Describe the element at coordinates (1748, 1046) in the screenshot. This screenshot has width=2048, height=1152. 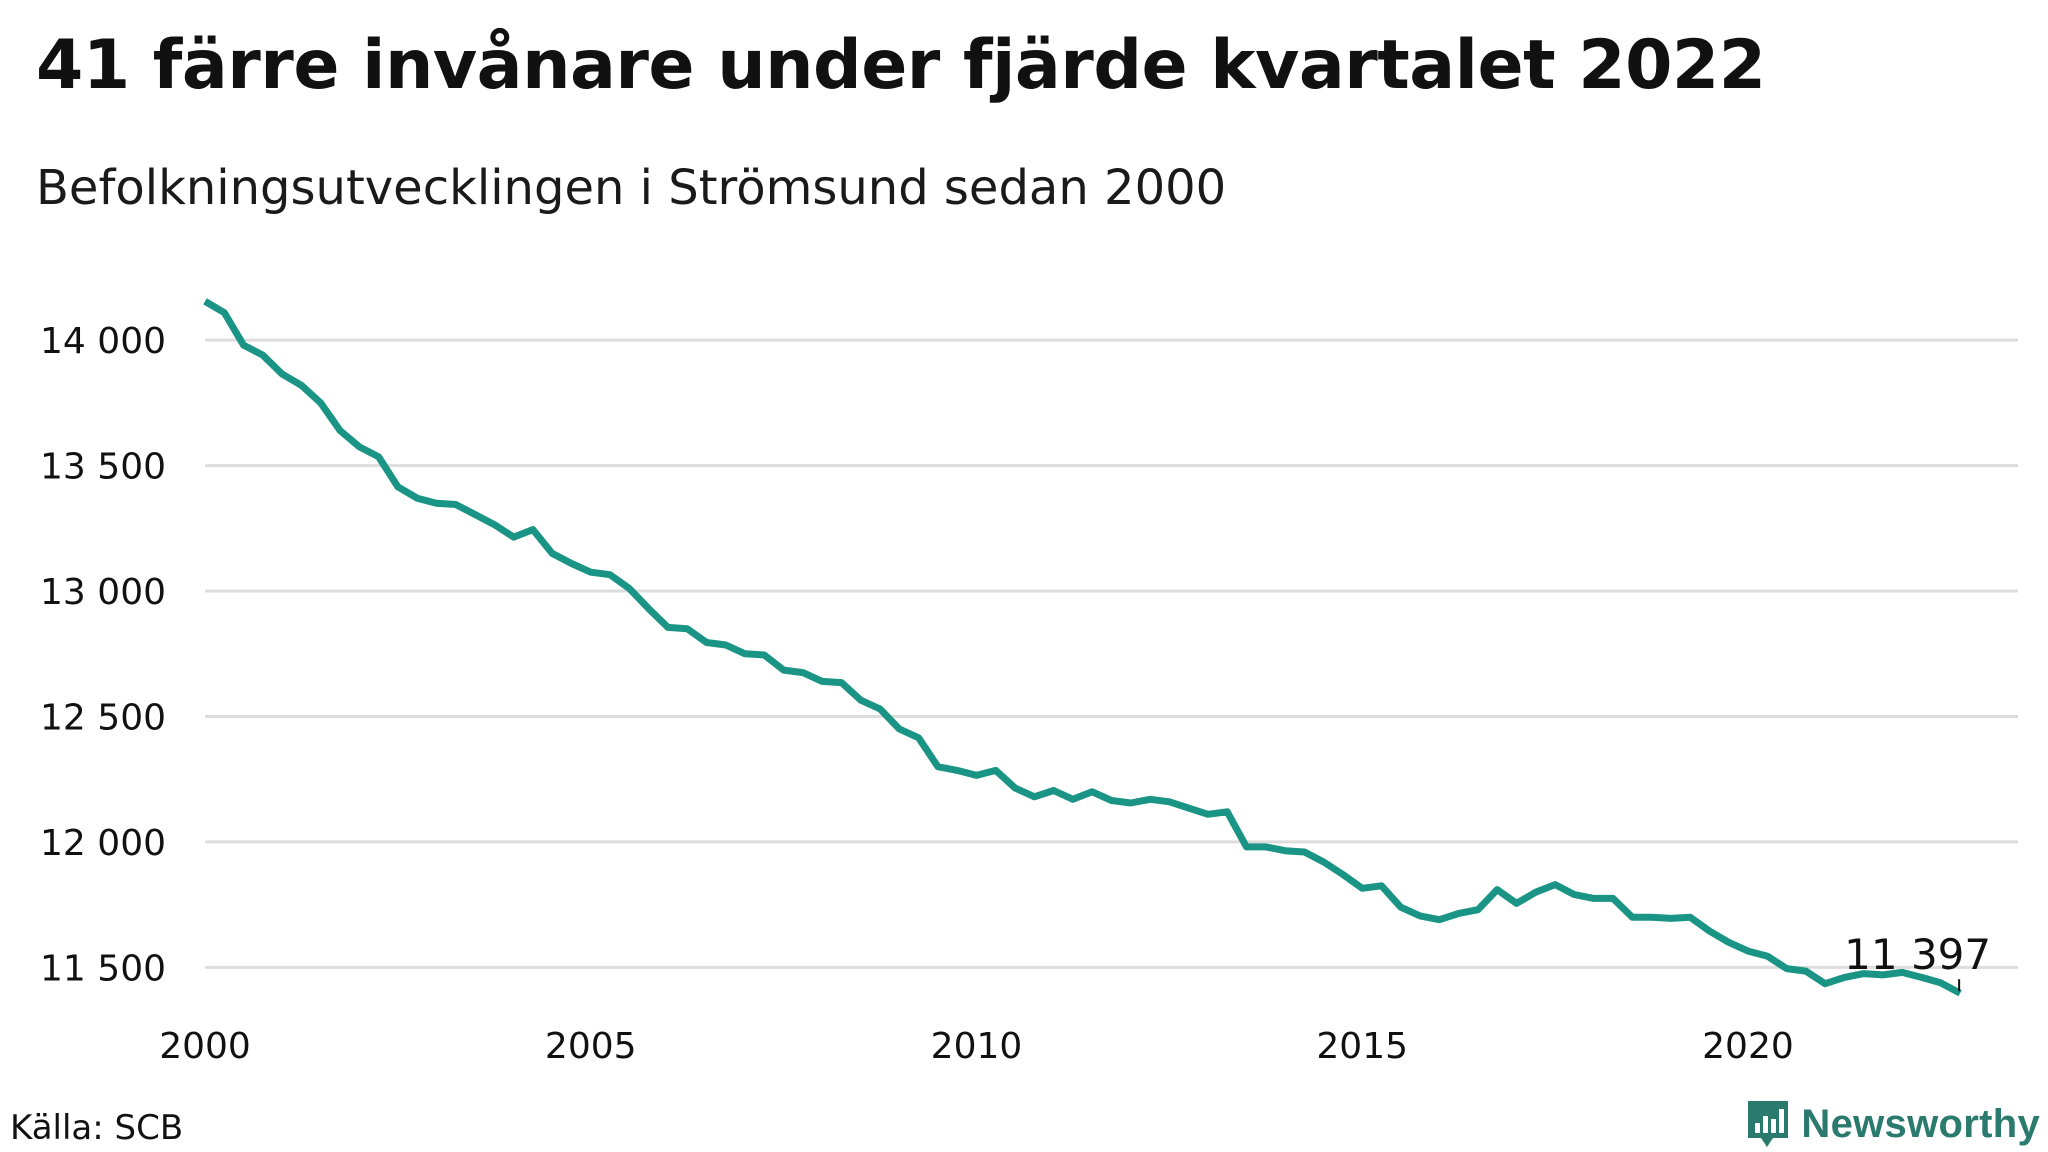
I see `x-tick-label: 2020` at that location.